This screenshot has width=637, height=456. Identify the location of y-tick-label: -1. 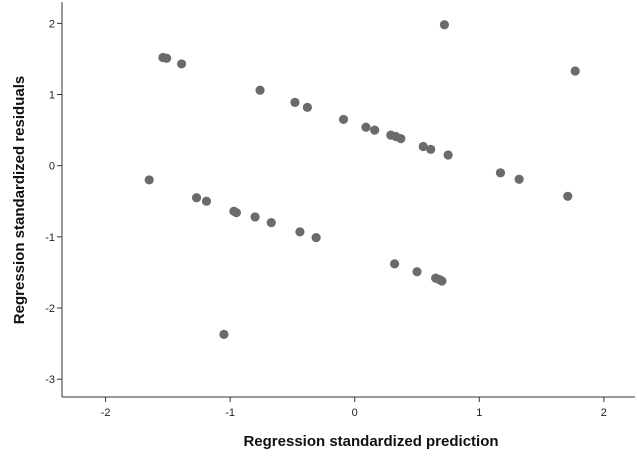
(50, 238).